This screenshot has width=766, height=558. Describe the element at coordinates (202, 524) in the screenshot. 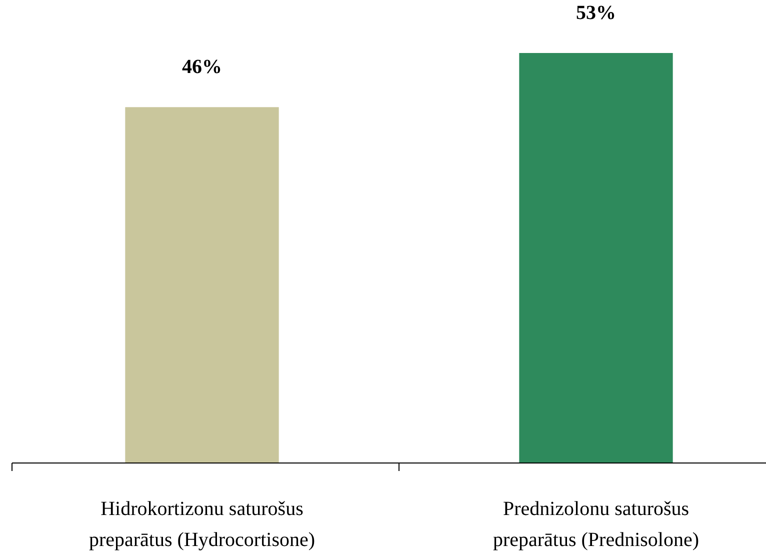

I see `x-tick-label: Hidrokortizonu saturošus preparātus (Hydrocortisone)` at that location.